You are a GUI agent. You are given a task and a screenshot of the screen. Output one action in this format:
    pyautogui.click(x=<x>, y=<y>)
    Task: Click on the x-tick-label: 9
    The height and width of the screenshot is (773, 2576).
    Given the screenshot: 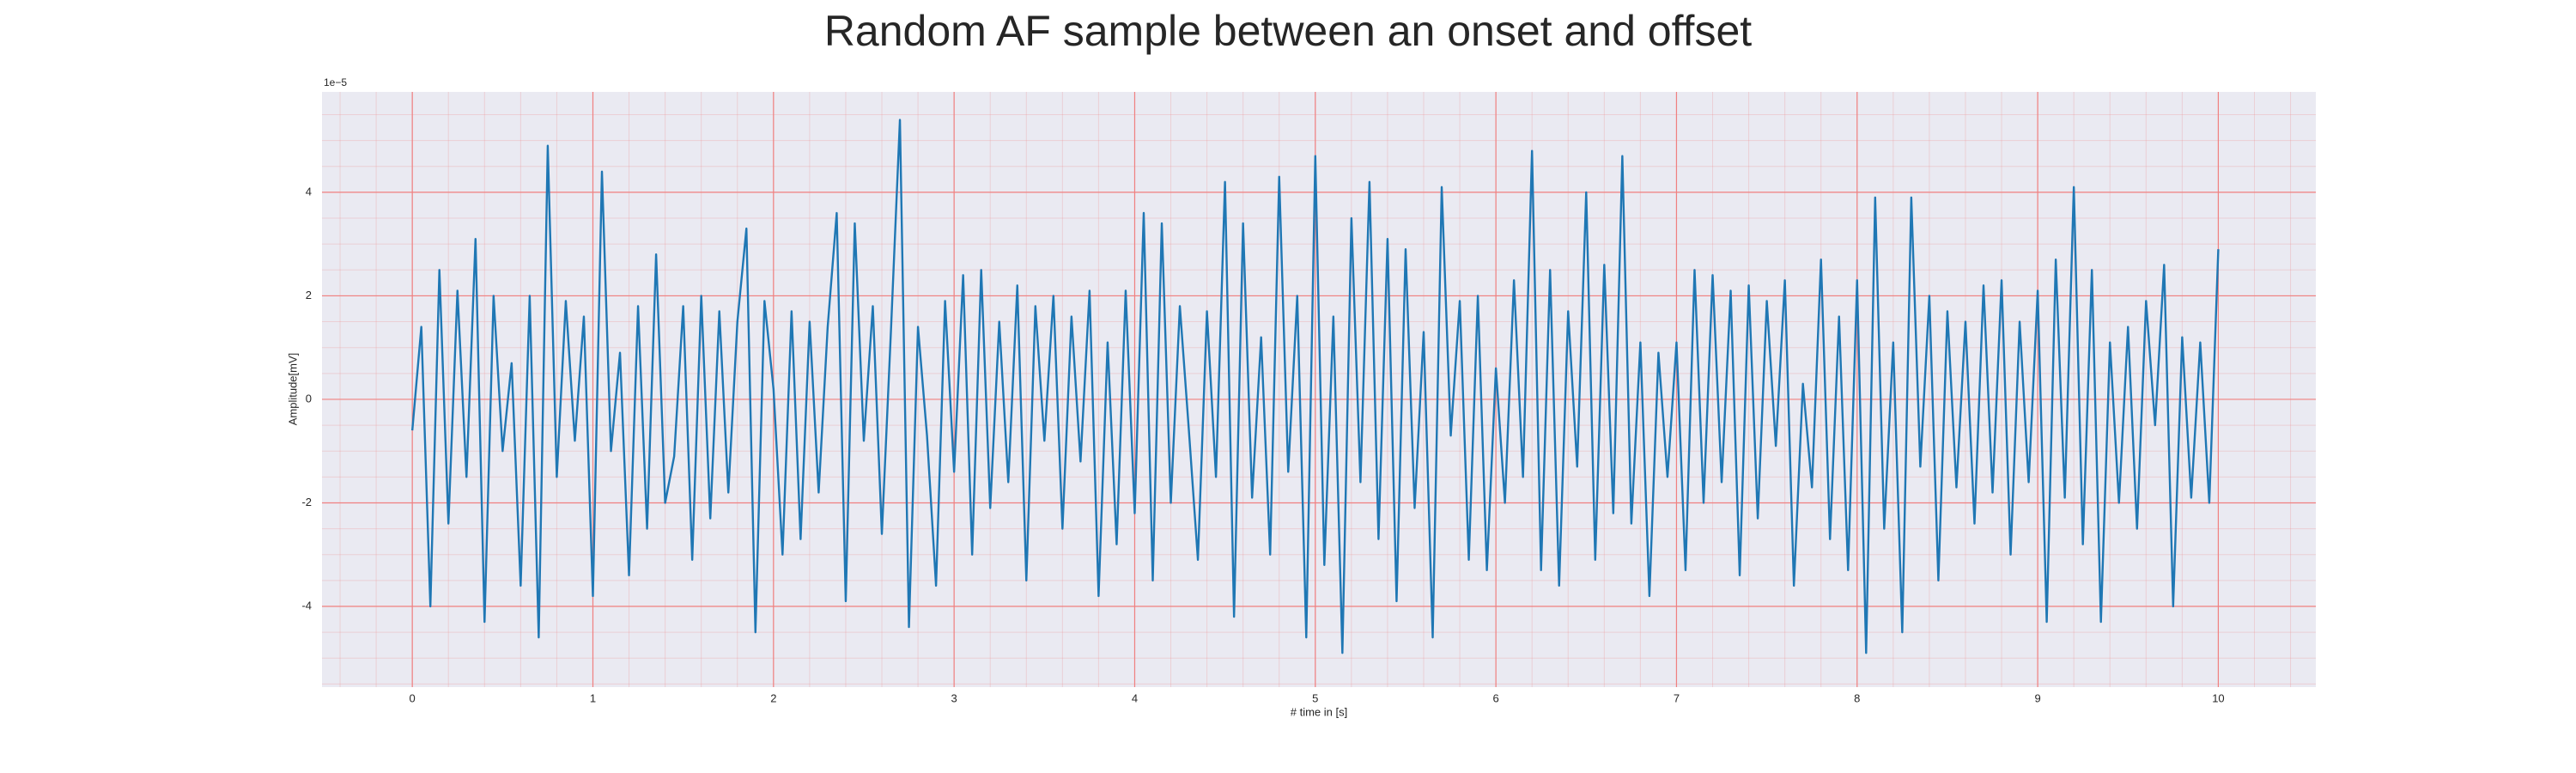 What is the action you would take?
    pyautogui.click(x=2037, y=697)
    